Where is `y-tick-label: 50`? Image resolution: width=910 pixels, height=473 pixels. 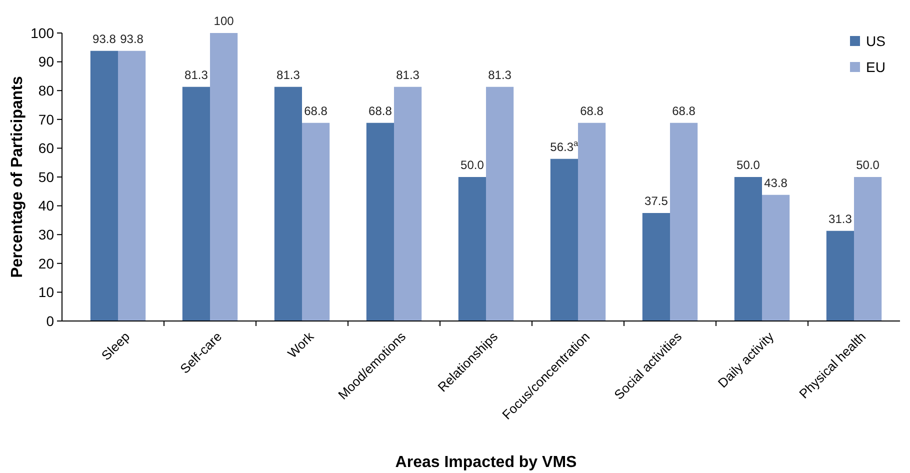
y-tick-label: 50 is located at coordinates (46, 176).